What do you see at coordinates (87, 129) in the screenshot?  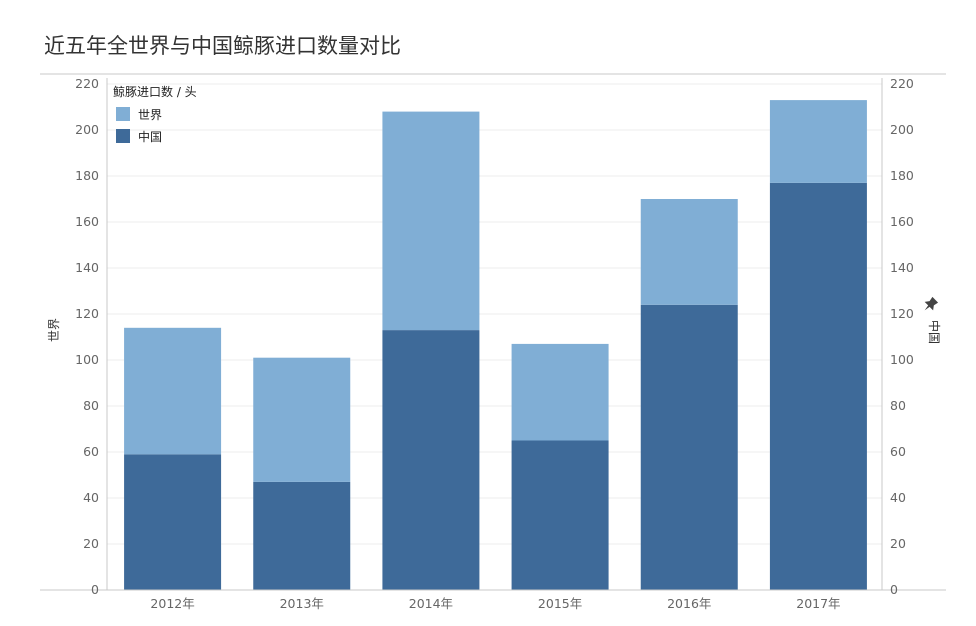 I see `left-tick-label-10: 200` at bounding box center [87, 129].